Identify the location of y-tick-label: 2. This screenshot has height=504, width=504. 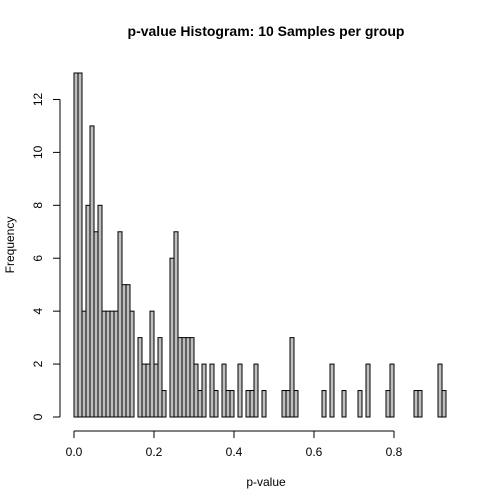
(38, 363).